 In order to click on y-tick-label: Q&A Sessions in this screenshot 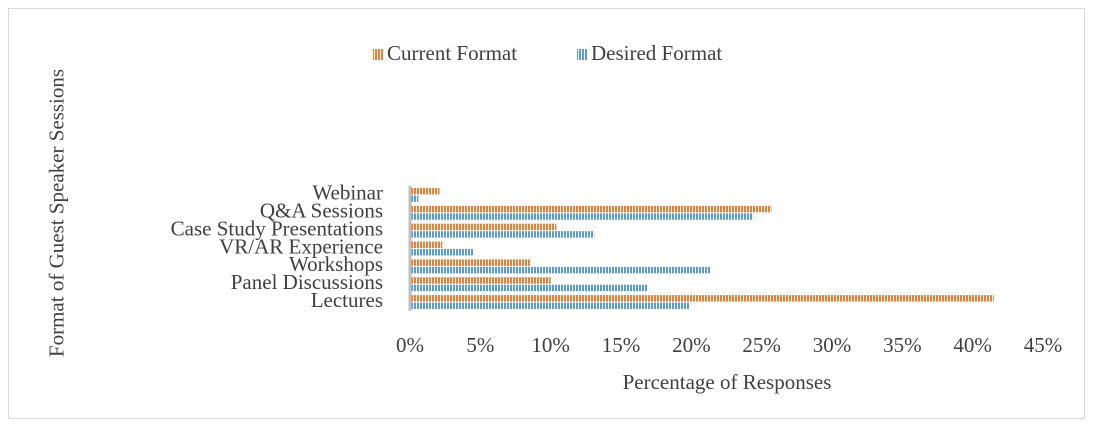, I will do `click(321, 211)`.